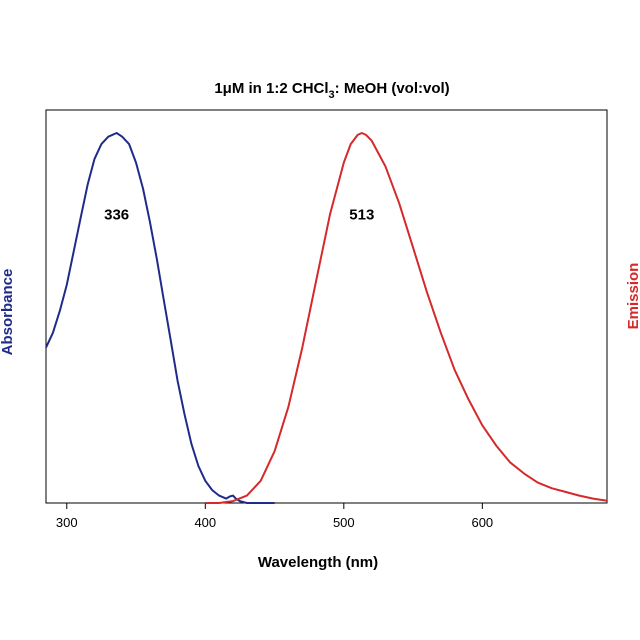 The width and height of the screenshot is (640, 640). Describe the element at coordinates (239, 214) in the screenshot. I see `peak-annotations: 336 513` at that location.